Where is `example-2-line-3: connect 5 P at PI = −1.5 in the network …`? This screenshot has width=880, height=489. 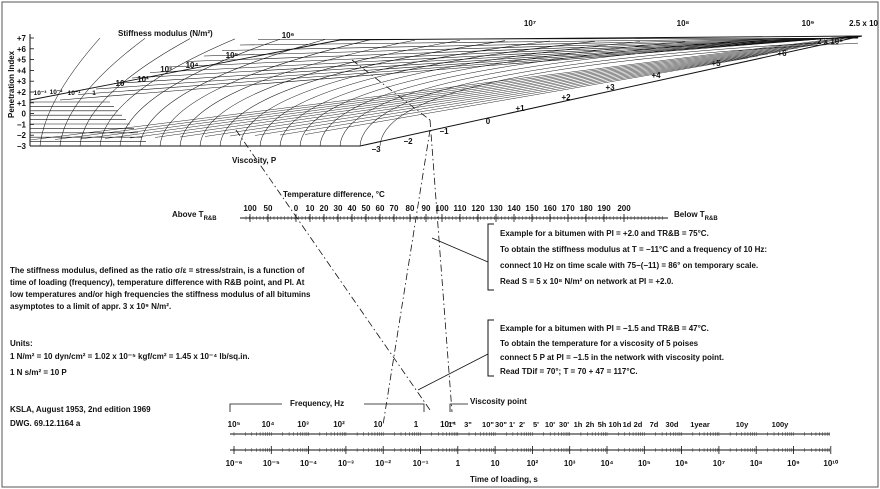
example-2-line-3: connect 5 P at PI = −1.5 in the network … is located at coordinates (612, 357).